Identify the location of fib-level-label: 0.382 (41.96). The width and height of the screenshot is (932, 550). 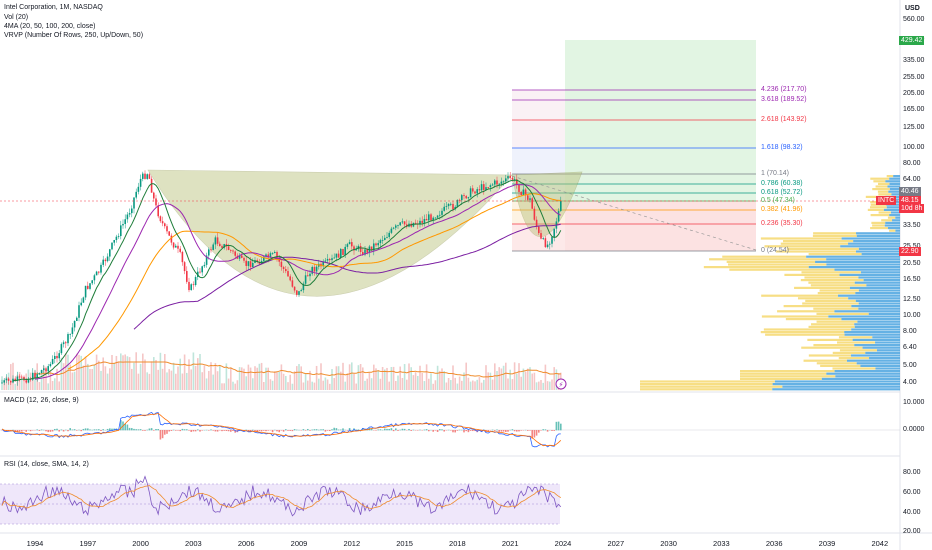
(782, 209).